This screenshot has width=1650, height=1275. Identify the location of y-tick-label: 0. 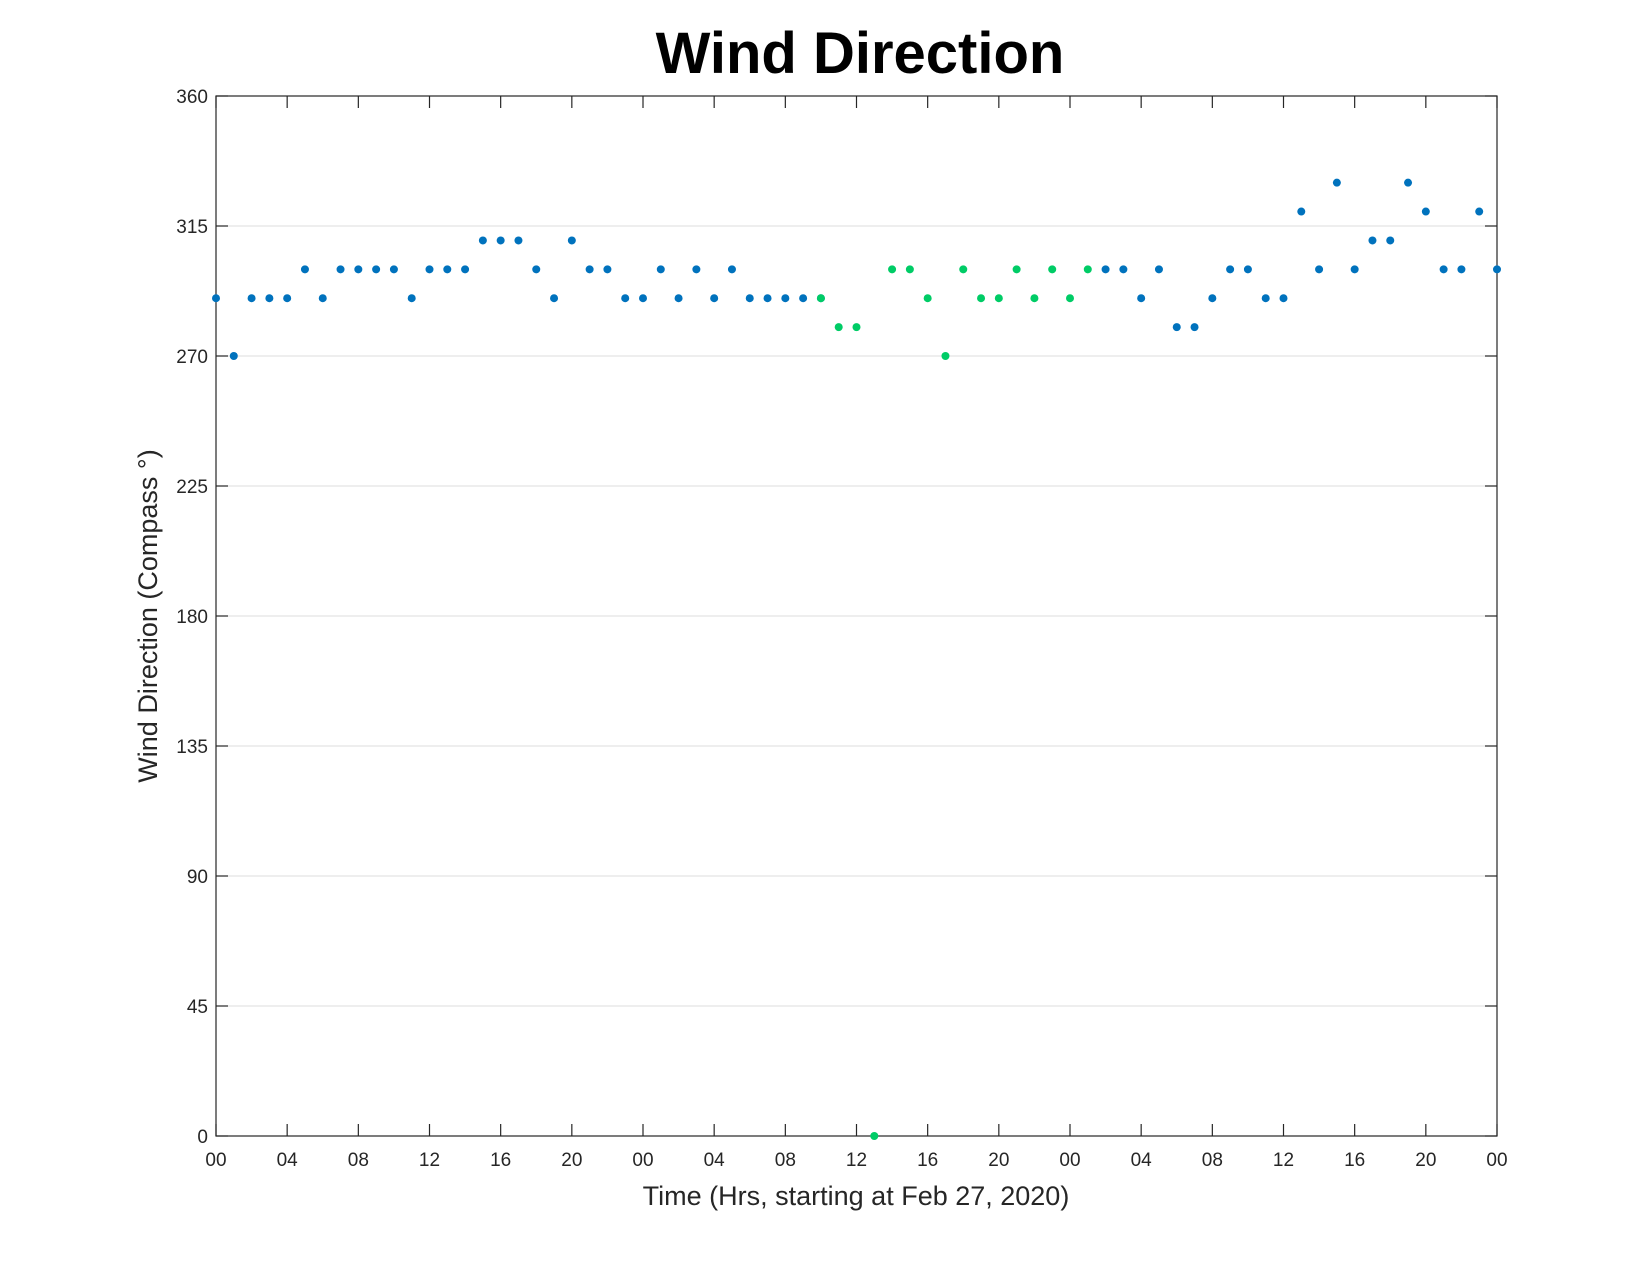
(202, 1137).